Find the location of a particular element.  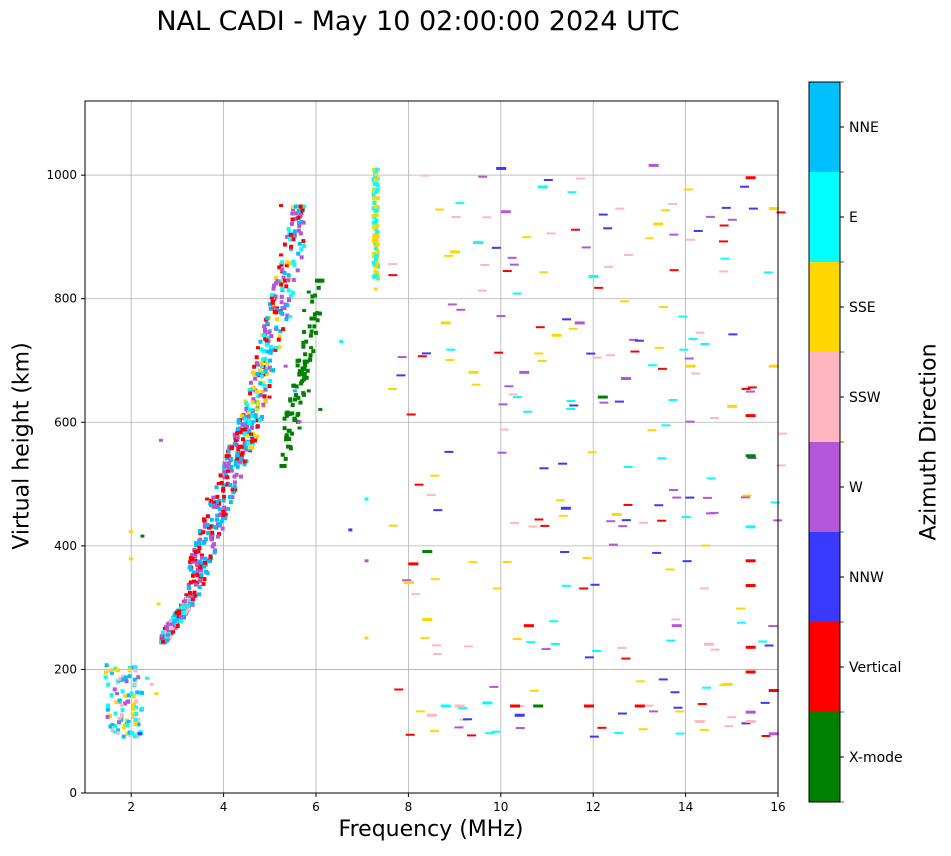

colorbar-tick-label: Vertical is located at coordinates (875, 668).